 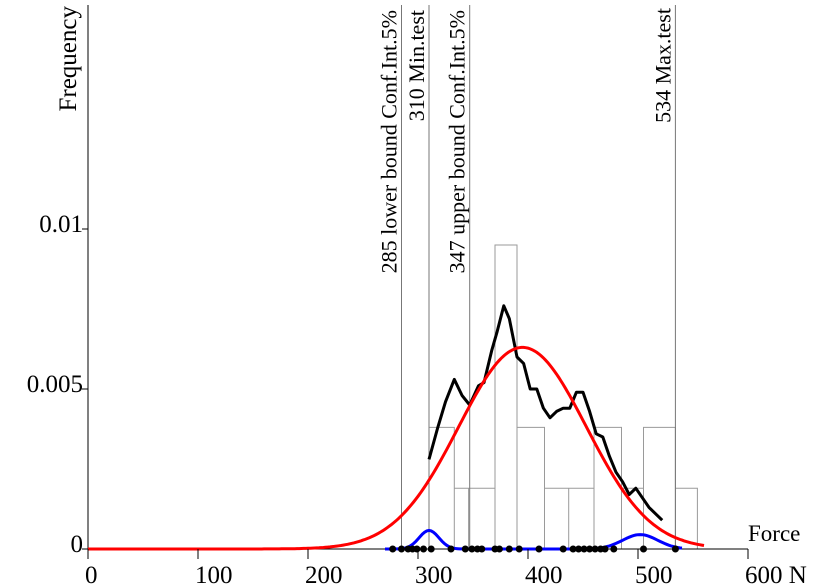 What do you see at coordinates (544, 574) in the screenshot?
I see `x-tick-label-400: 400` at bounding box center [544, 574].